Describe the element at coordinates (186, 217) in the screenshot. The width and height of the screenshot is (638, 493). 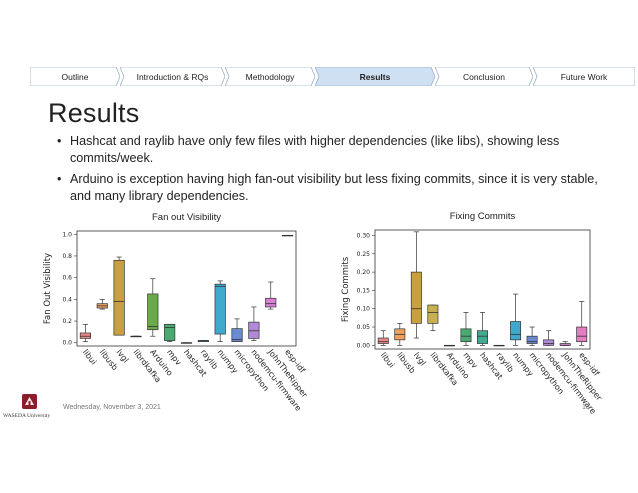
I see `chart-title: Fan out Visibility` at that location.